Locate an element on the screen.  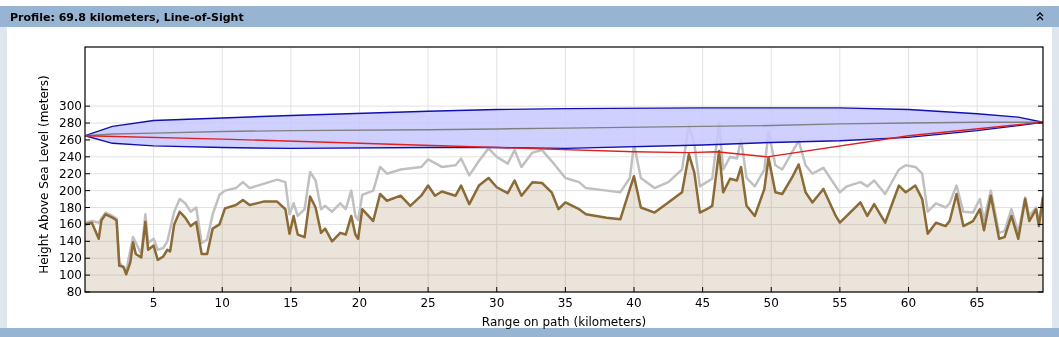
y-tick-label: 100 is located at coordinates (70, 275).